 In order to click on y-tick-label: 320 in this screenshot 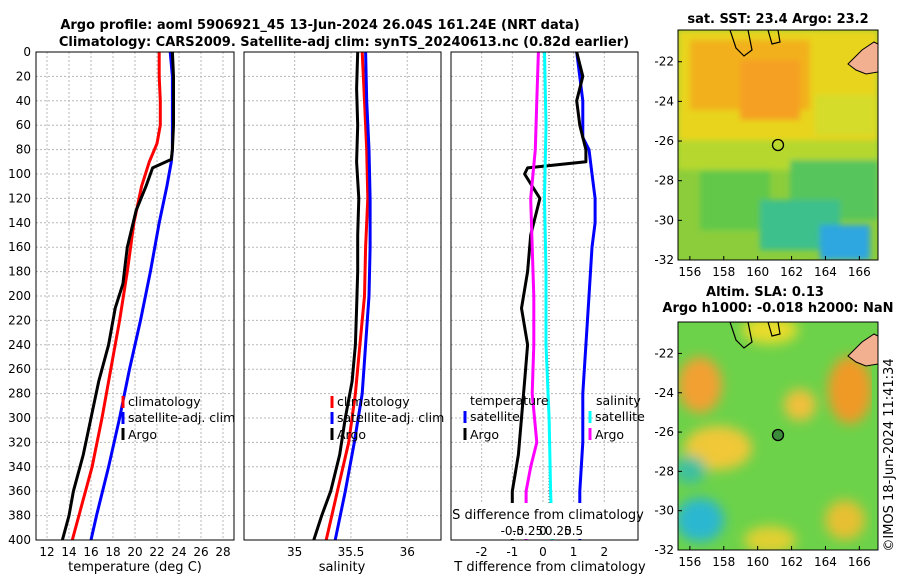, I will do `click(19, 442)`.